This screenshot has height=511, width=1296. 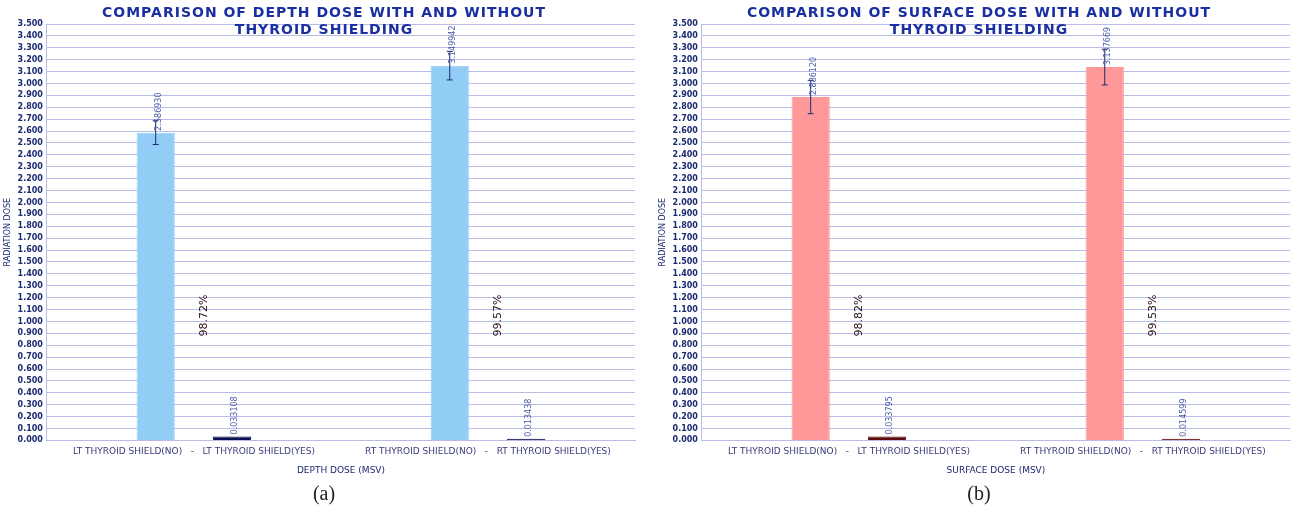 I want to click on data-label: 2.886120, so click(x=813, y=76).